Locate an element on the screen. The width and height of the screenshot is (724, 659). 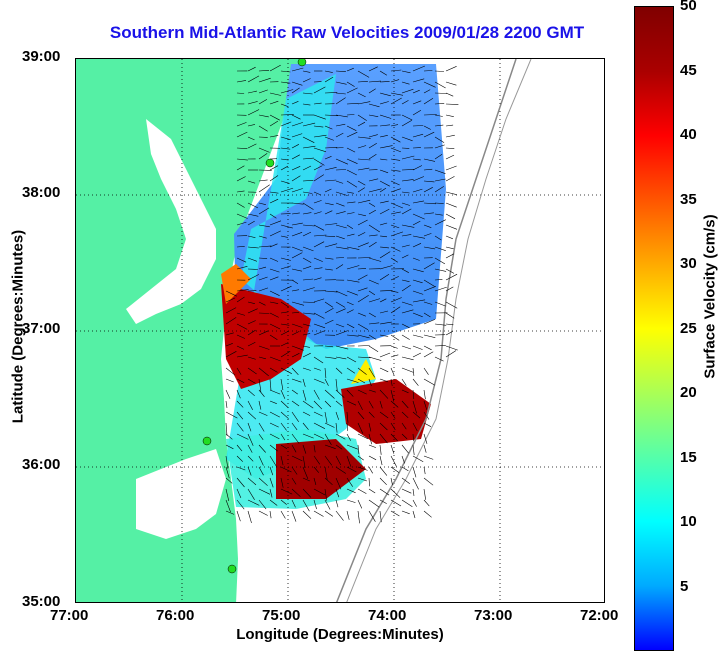
x-tick-label: 73:00 is located at coordinates (493, 615).